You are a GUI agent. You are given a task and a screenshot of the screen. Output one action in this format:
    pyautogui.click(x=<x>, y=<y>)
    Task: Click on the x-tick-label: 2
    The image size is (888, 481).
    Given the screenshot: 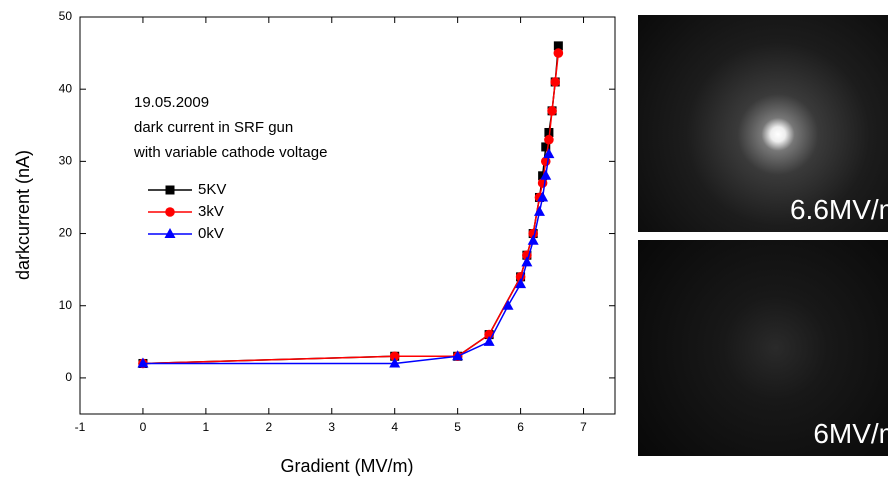 What is the action you would take?
    pyautogui.click(x=268, y=427)
    